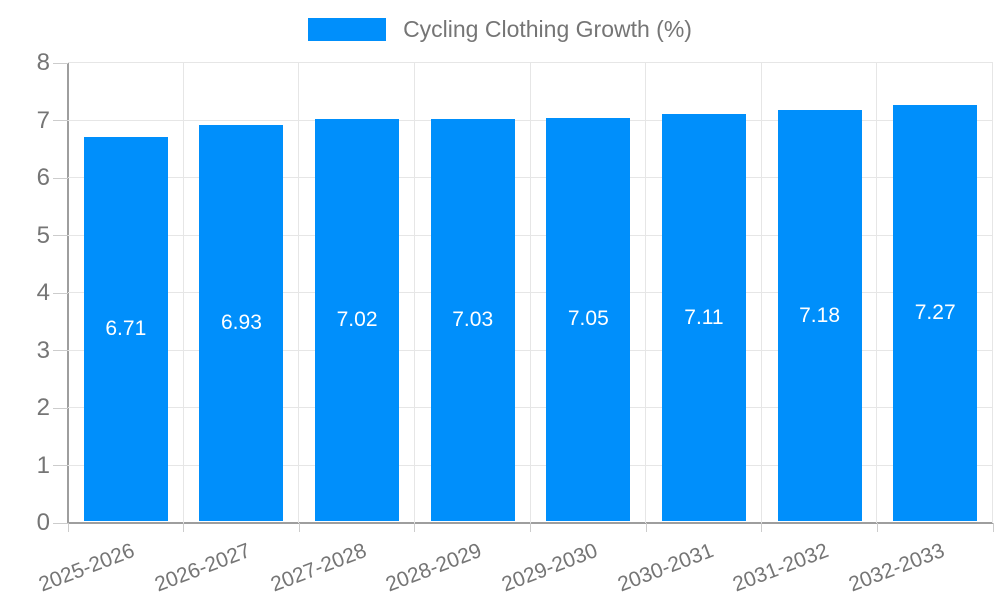  What do you see at coordinates (43, 407) in the screenshot?
I see `y-axis-tick-label: 2` at bounding box center [43, 407].